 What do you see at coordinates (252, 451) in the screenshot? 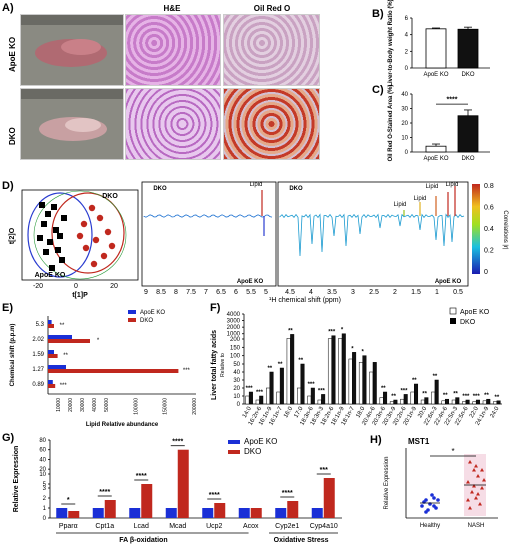
I see `g-legend-label: DKO` at bounding box center [252, 451].